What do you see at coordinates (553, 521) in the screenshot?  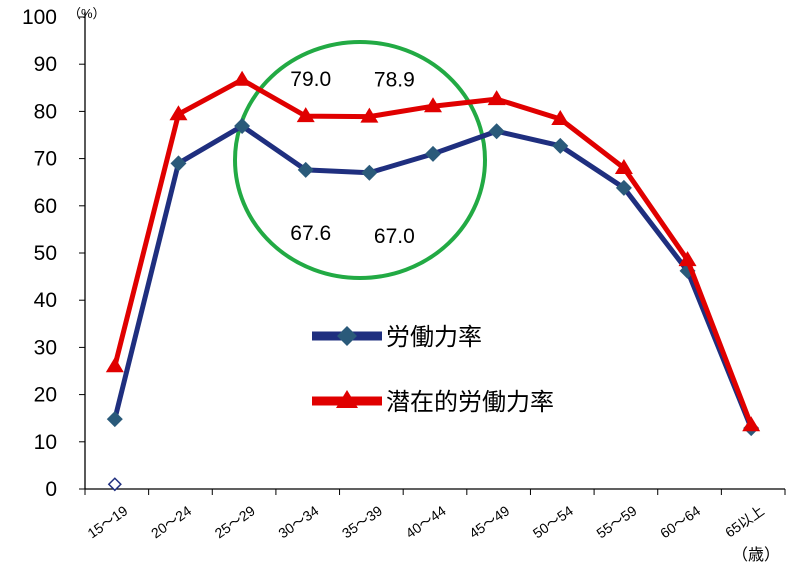 I see `x-tick-label: 50～54` at bounding box center [553, 521].